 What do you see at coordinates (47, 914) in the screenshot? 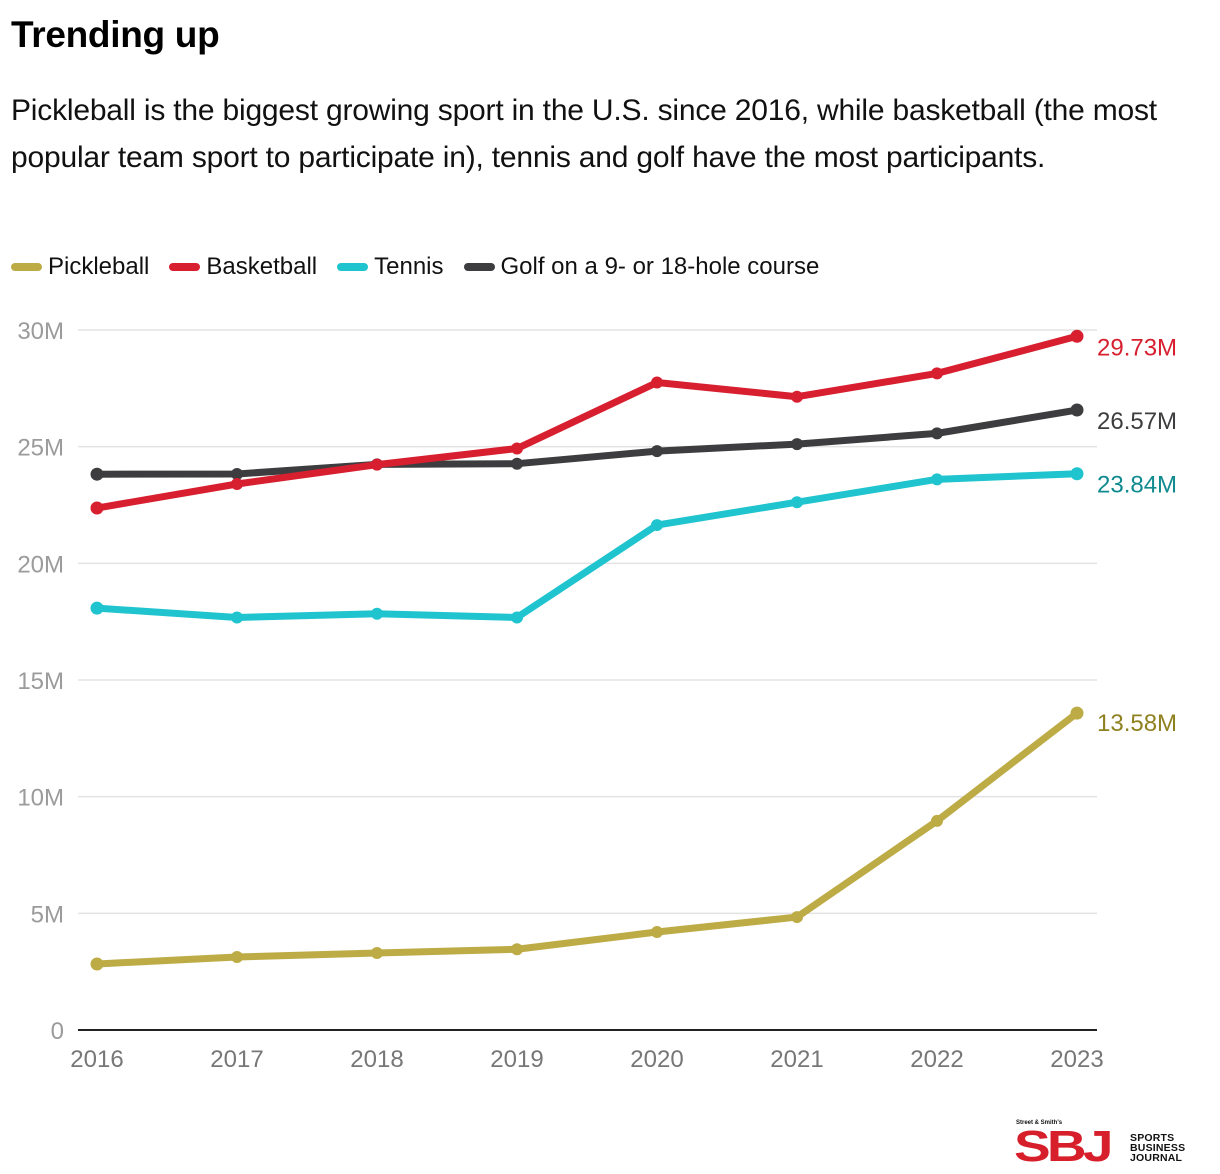
I see `y-tick-label: 5M` at bounding box center [47, 914].